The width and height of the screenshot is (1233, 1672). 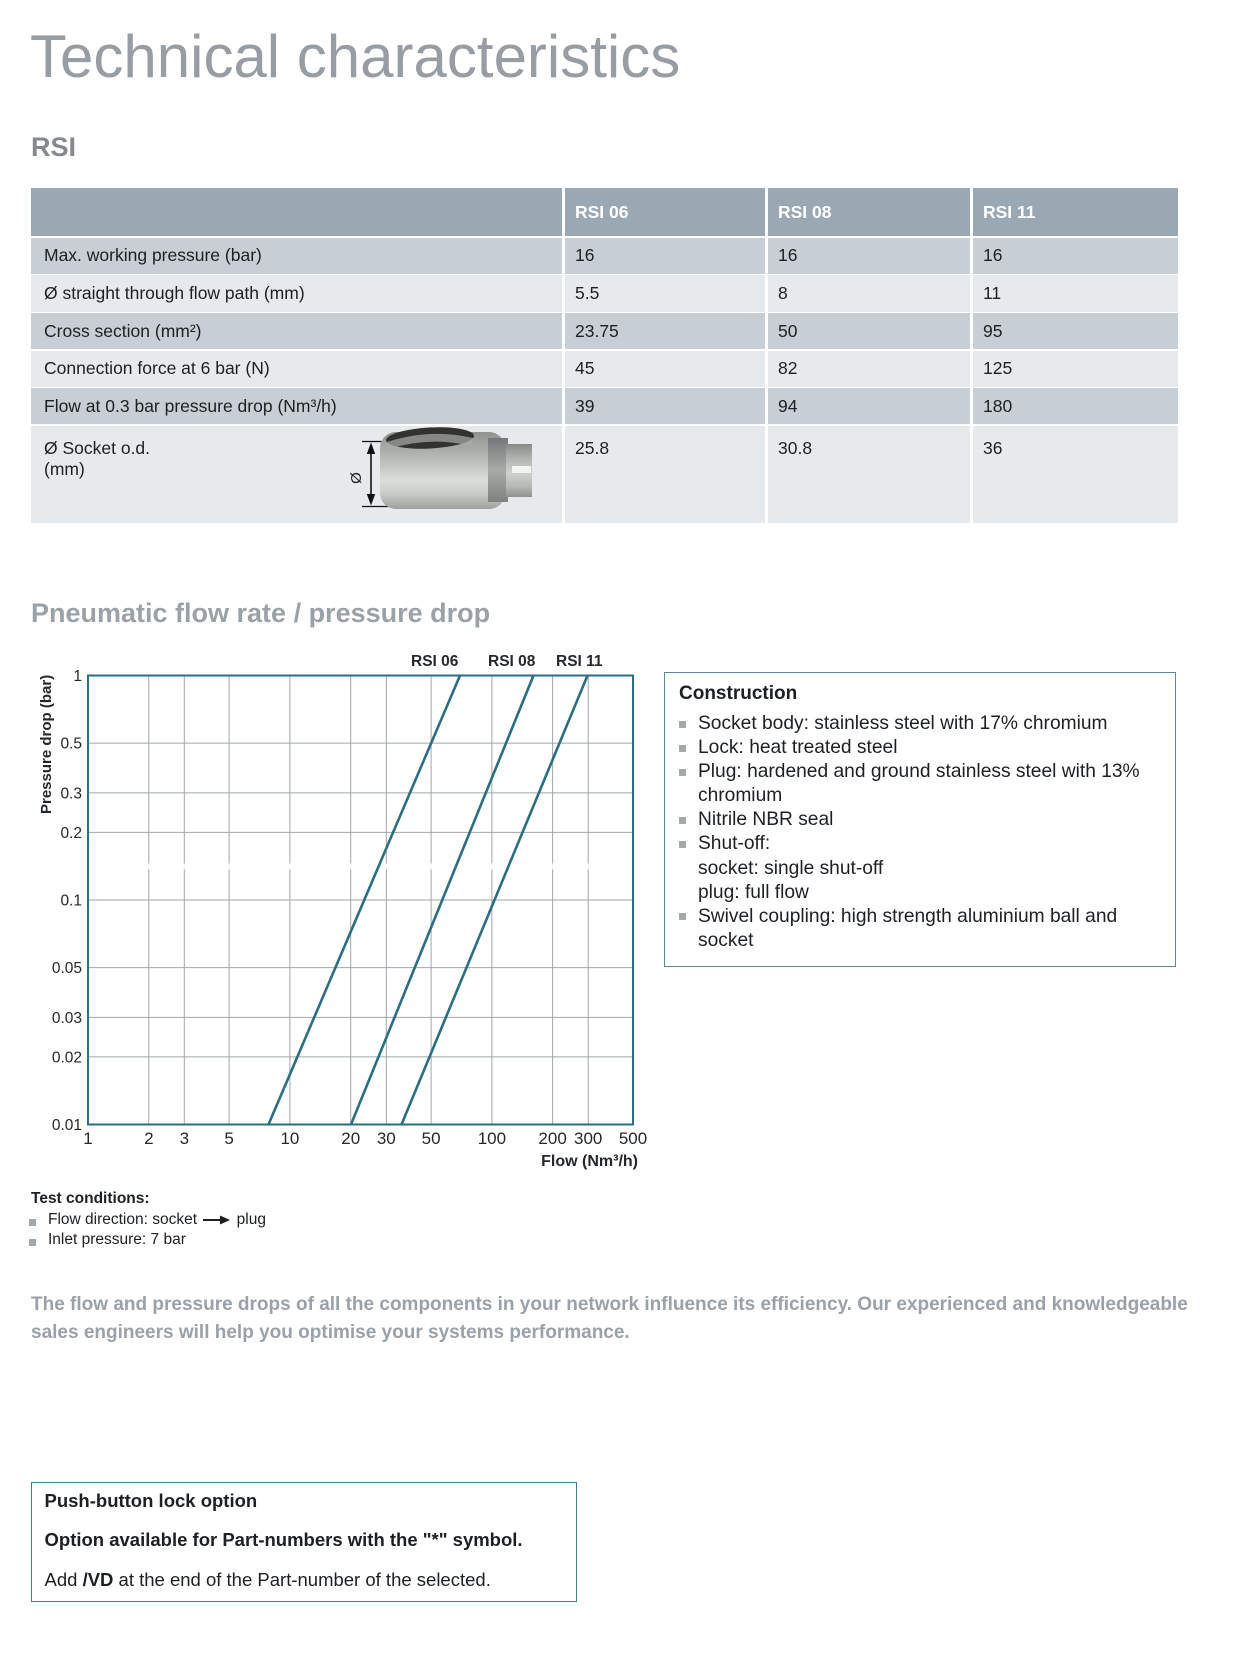 What do you see at coordinates (71, 744) in the screenshot?
I see `svg-text: 0.5` at bounding box center [71, 744].